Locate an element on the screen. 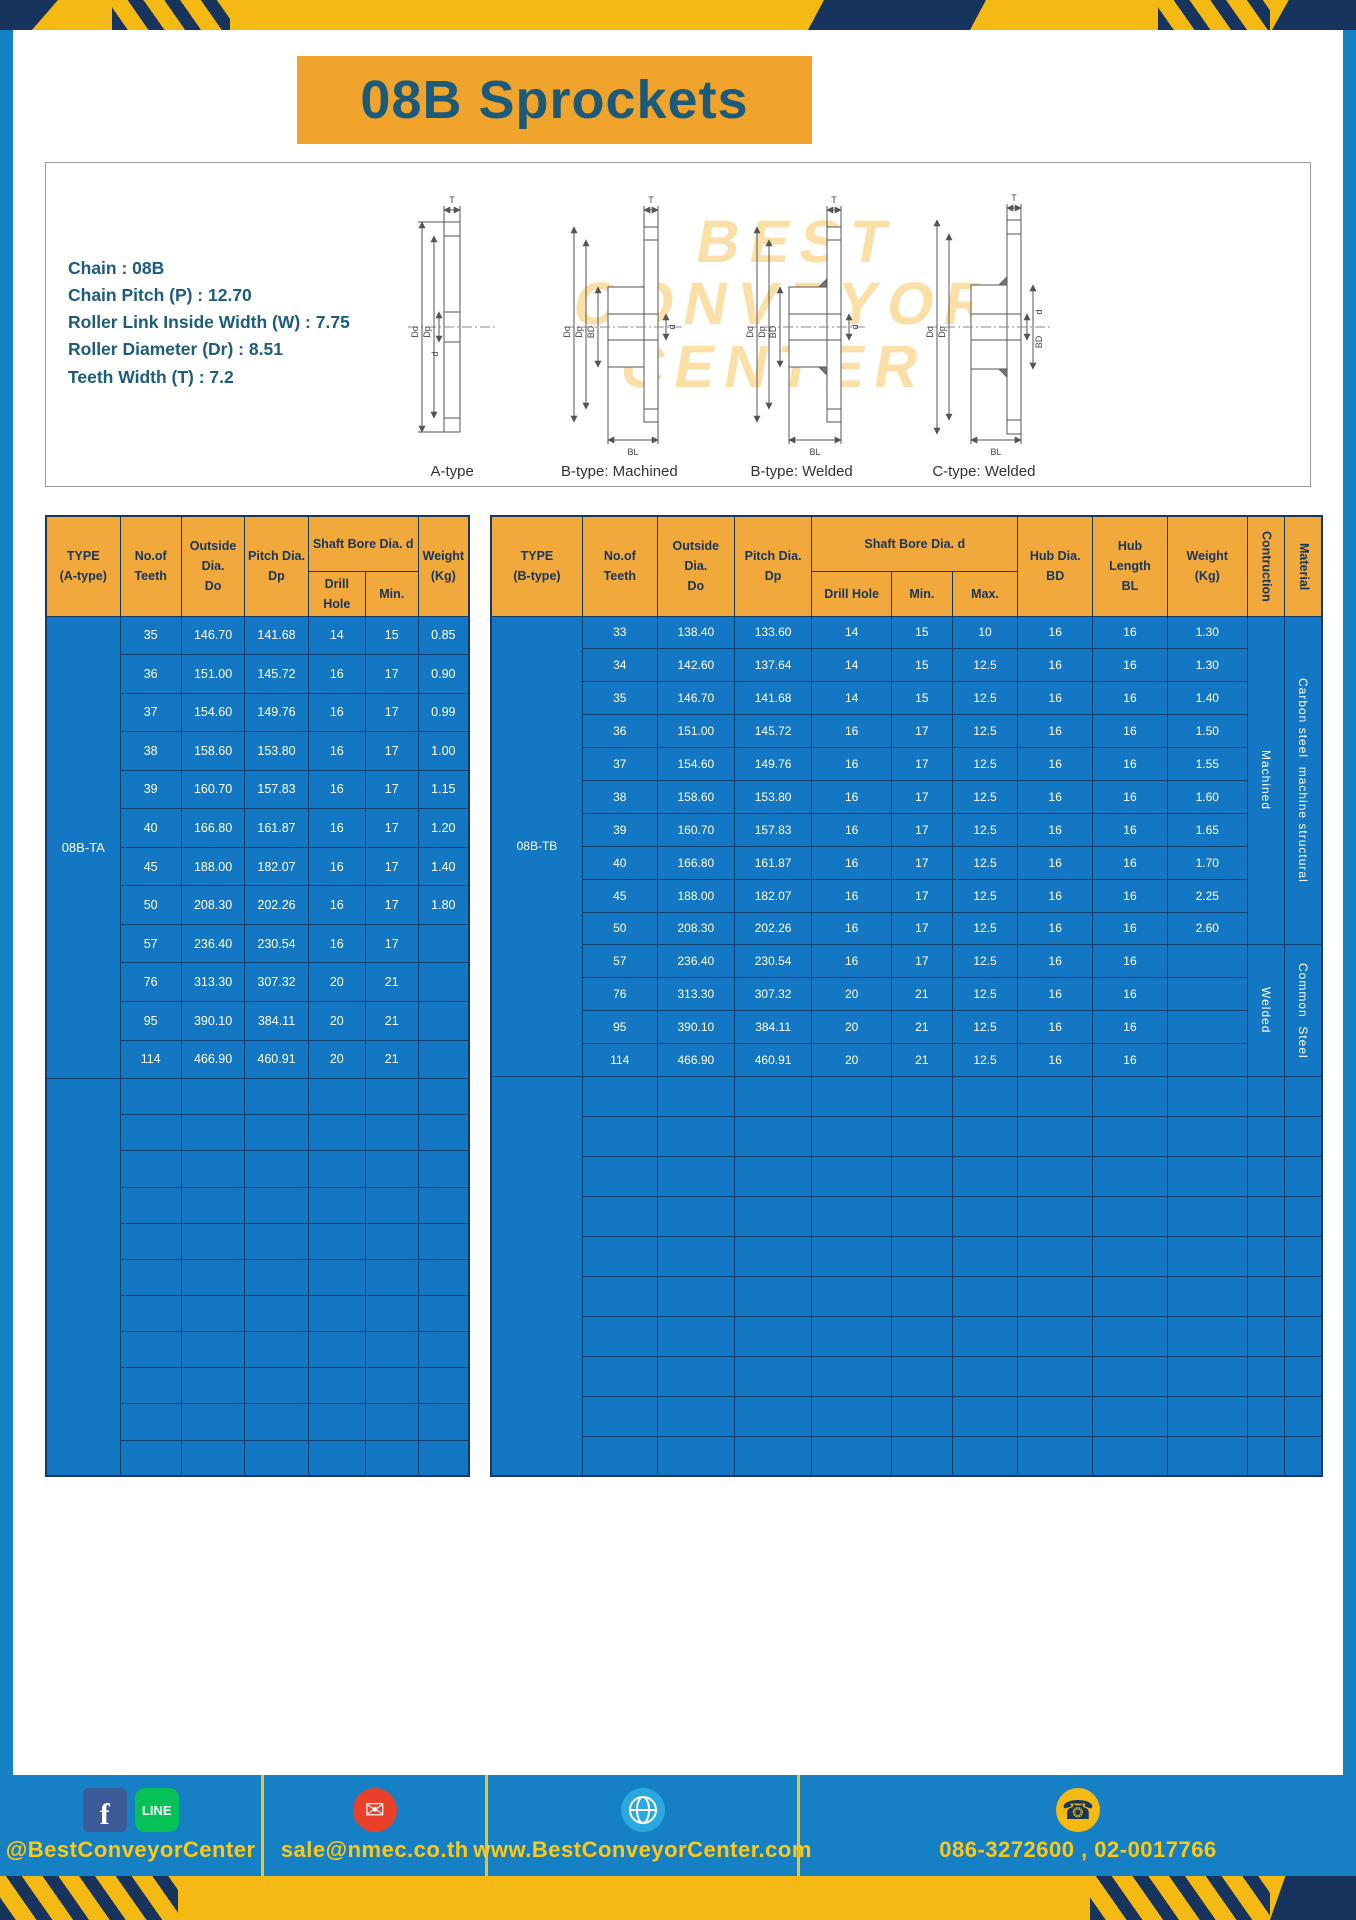 The width and height of the screenshot is (1356, 1920). cell: 236.40 is located at coordinates (213, 943).